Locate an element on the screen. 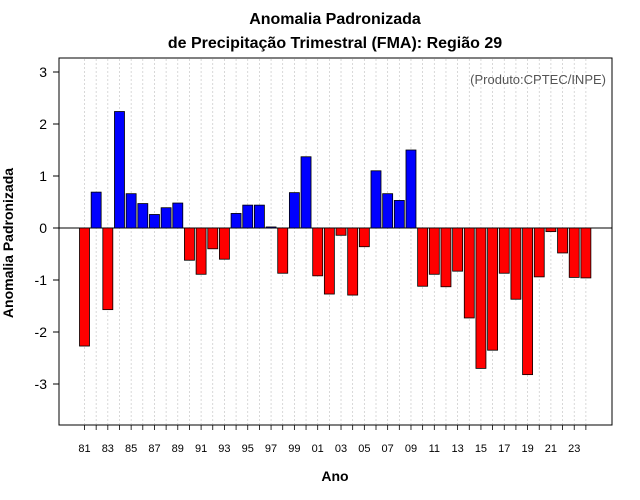  x-tick-label: 11 is located at coordinates (434, 449).